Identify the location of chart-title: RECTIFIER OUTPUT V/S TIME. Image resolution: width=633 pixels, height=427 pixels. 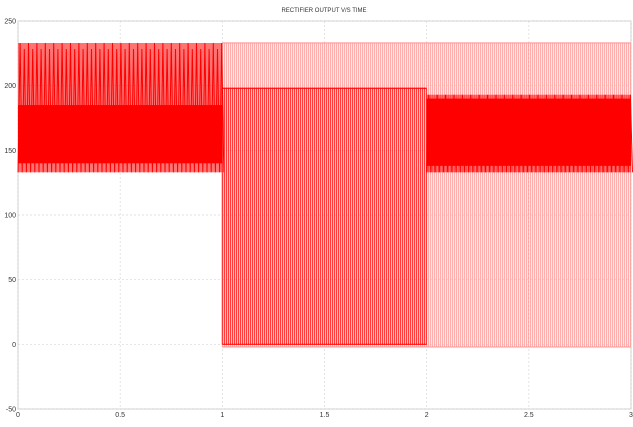
(323, 11).